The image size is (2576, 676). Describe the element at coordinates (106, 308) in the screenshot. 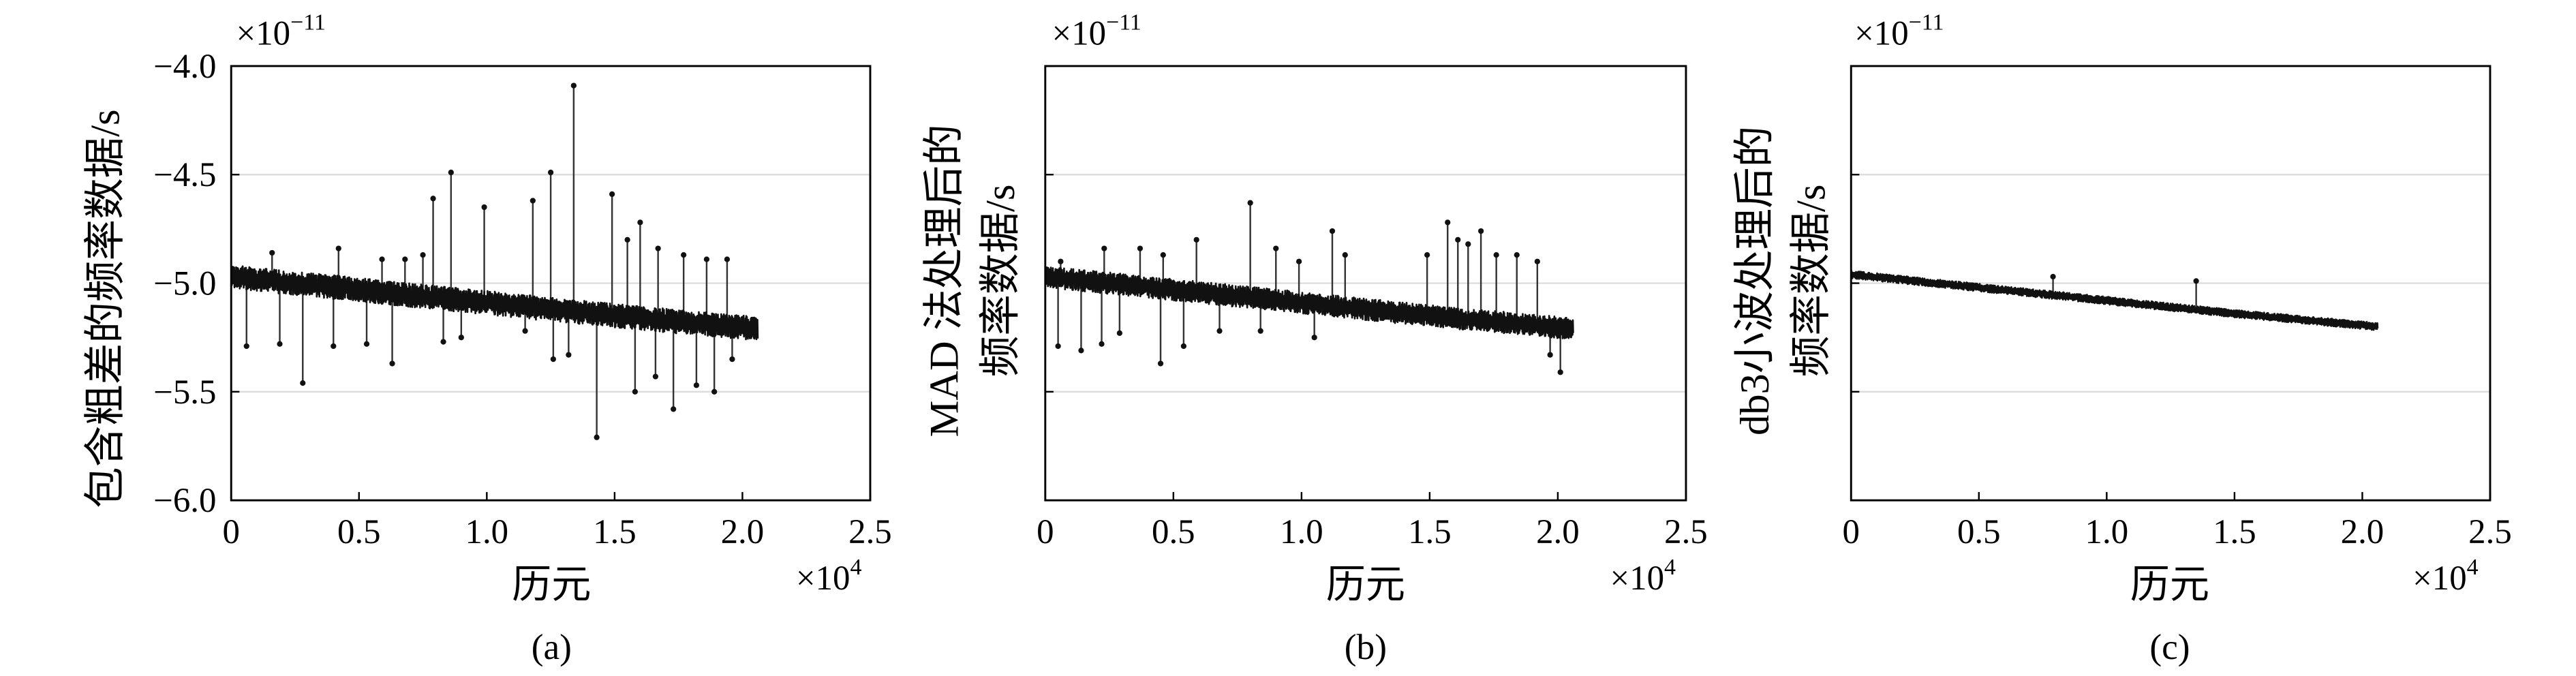

I see `y-axis-label: 包含粗差的频率数据/s` at that location.